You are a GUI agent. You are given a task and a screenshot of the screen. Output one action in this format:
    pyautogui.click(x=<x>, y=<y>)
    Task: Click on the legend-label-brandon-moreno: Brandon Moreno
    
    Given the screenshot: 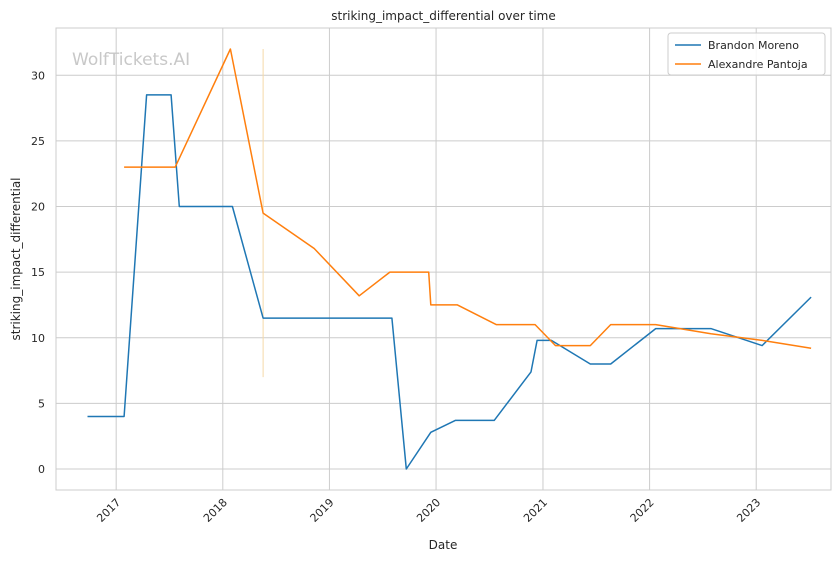 What is the action you would take?
    pyautogui.click(x=753, y=45)
    